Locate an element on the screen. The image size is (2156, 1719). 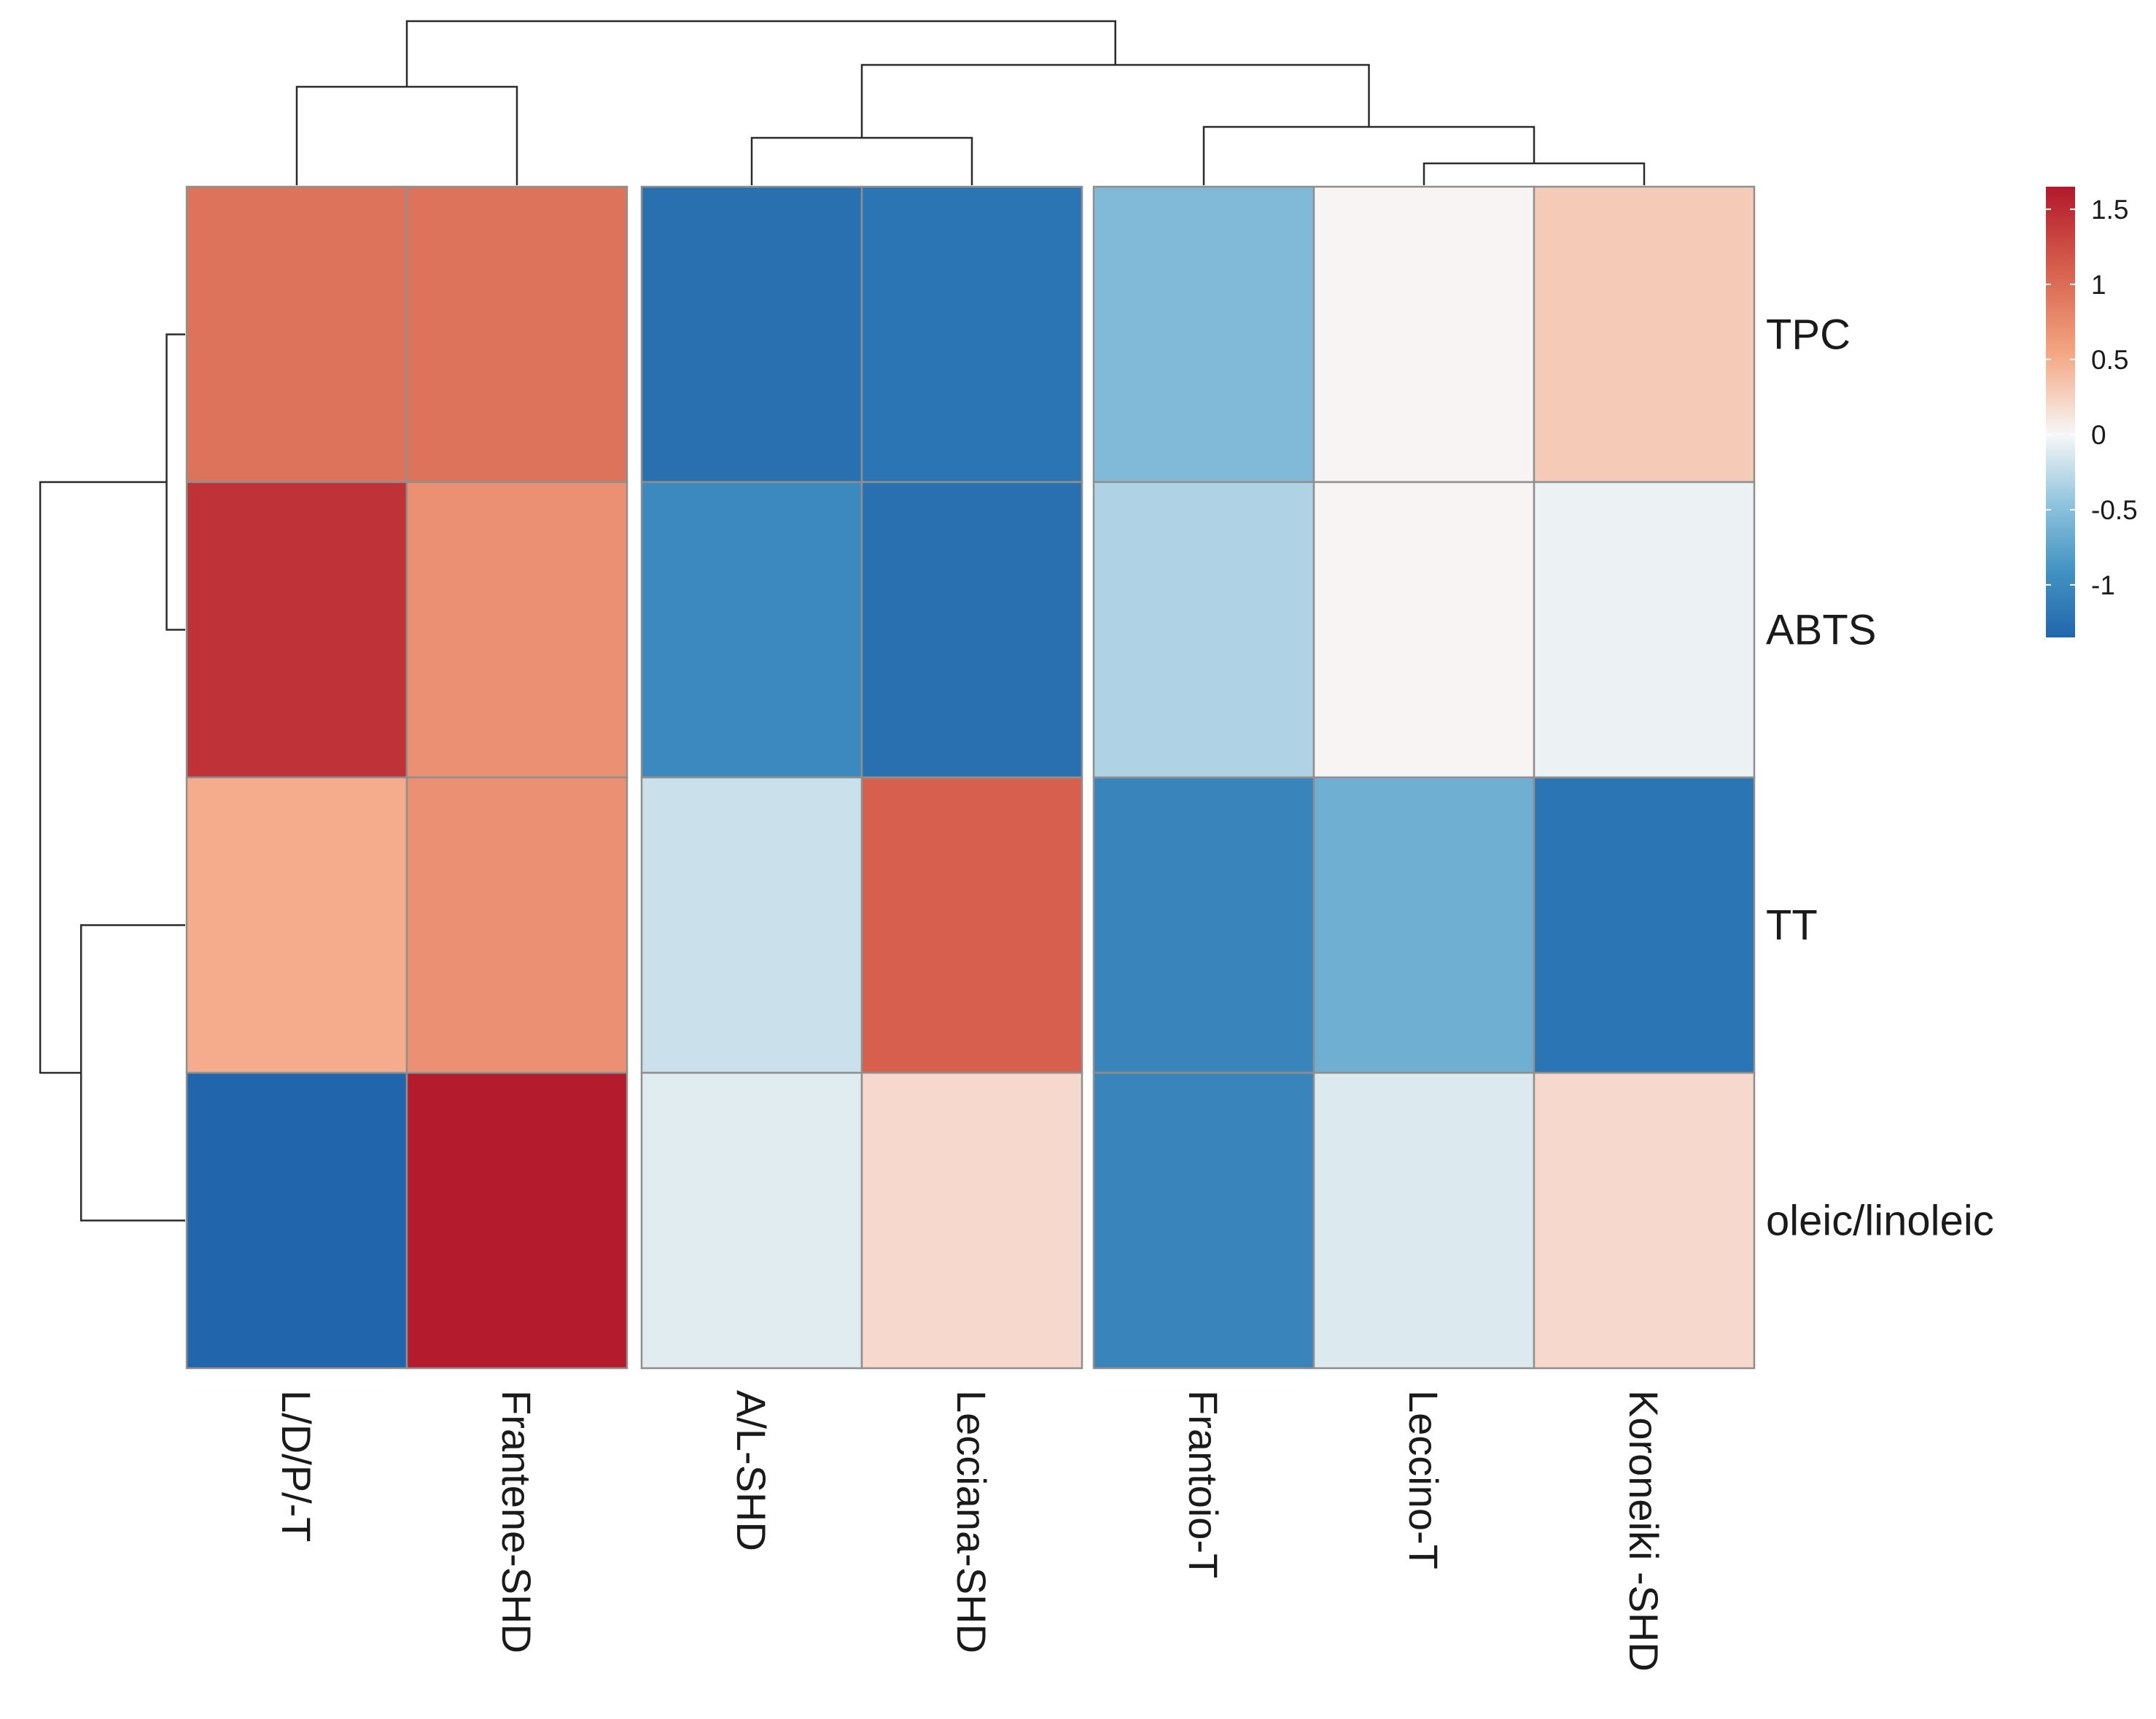
heatmap-cell-tpc-koroneiki-shd is located at coordinates (1644, 334).